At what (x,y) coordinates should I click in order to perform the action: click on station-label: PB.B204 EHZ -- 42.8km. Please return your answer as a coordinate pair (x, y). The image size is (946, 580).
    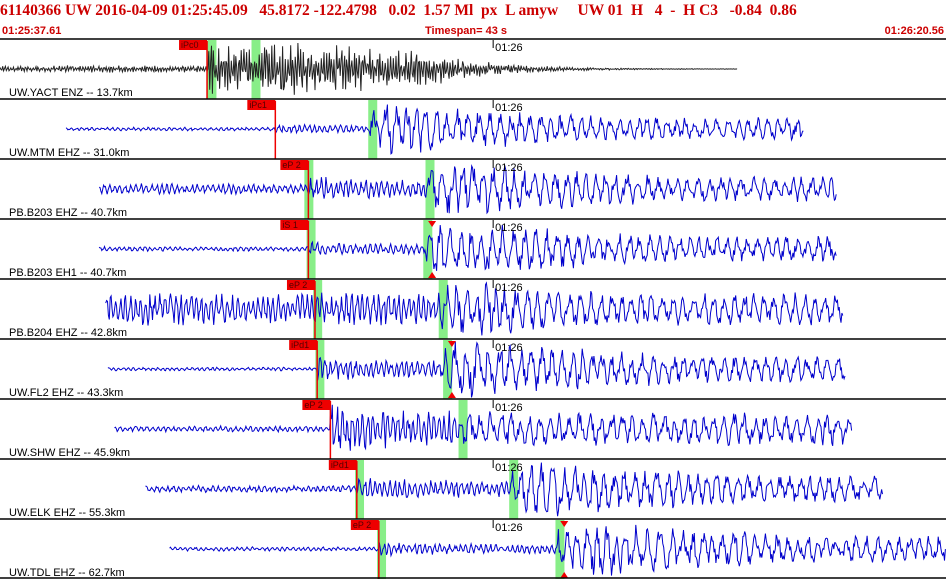
    Looking at the image, I should click on (68, 333).